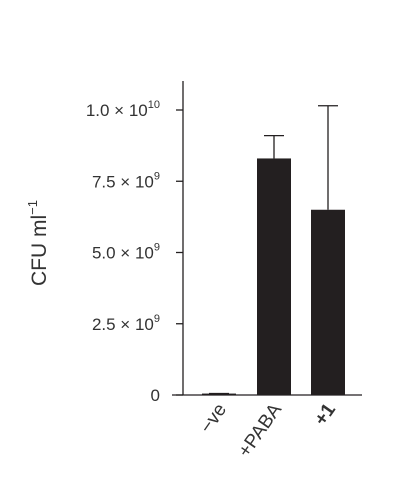  Describe the element at coordinates (32, 207) in the screenshot. I see `y-axis-label-superscript: −1` at that location.